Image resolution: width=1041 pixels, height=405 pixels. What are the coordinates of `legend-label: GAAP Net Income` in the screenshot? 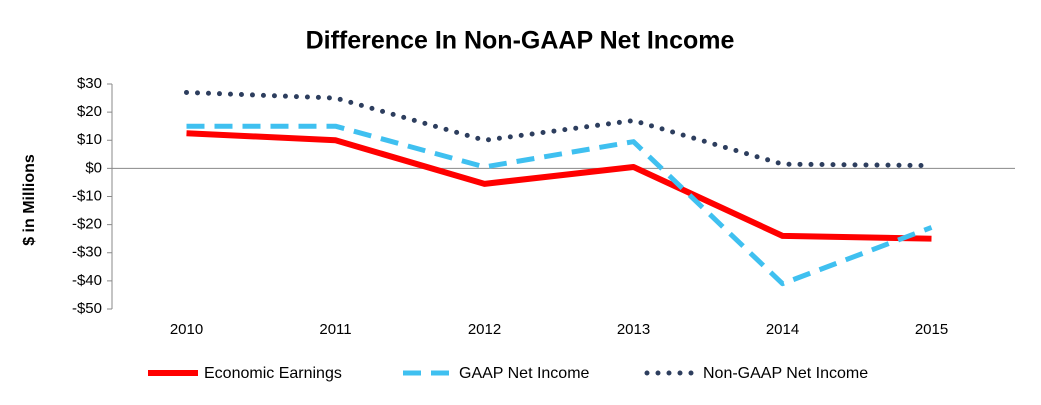 It's located at (524, 373).